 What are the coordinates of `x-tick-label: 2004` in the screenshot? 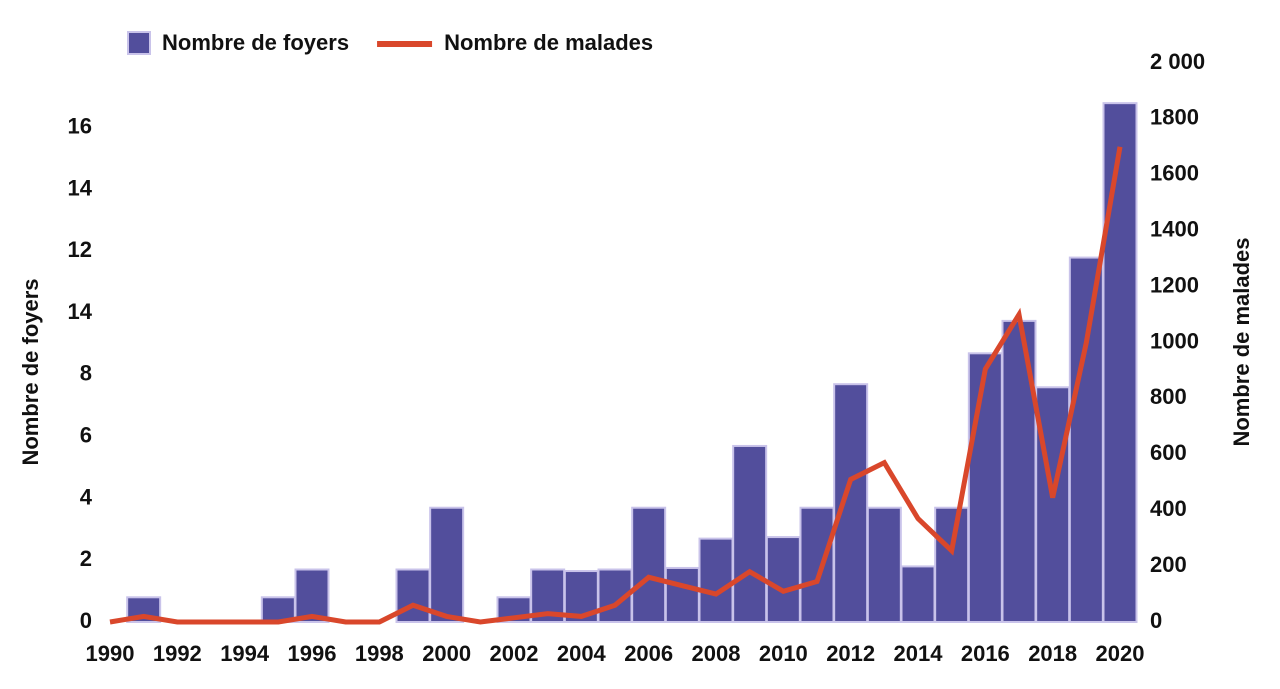 It's located at (582, 653).